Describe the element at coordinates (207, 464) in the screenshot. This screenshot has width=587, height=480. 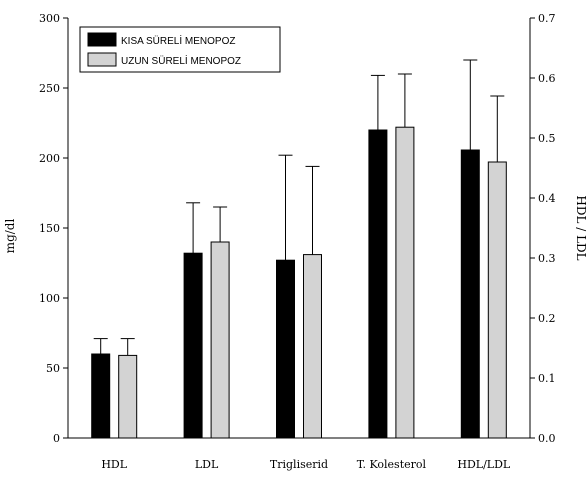
I see `category-label: LDL` at that location.